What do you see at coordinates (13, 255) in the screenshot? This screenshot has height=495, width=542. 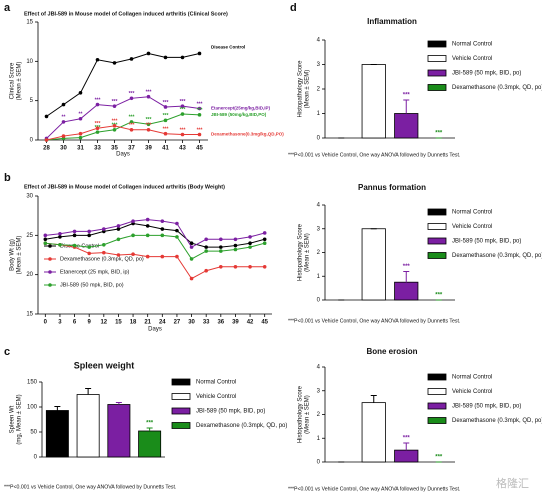 I see `y-axis-label: Body Wt (g)` at bounding box center [13, 255].